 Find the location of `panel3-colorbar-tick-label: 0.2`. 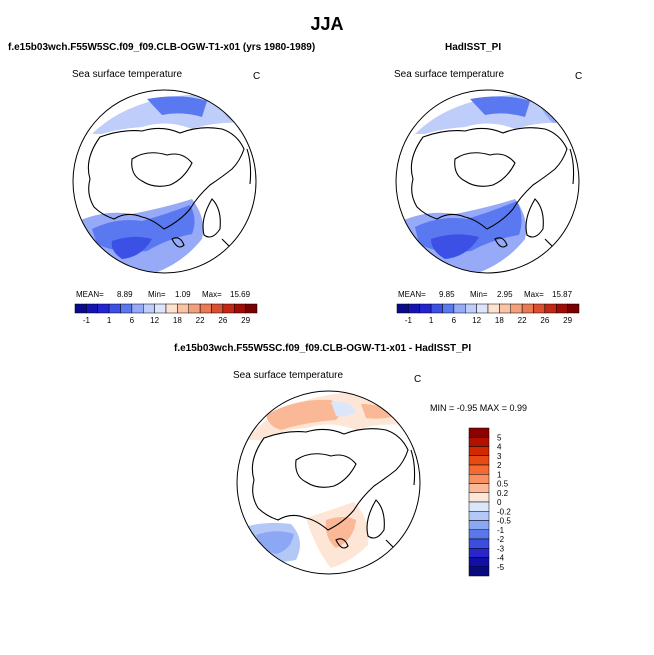

panel3-colorbar-tick-label: 0.2 is located at coordinates (503, 493).